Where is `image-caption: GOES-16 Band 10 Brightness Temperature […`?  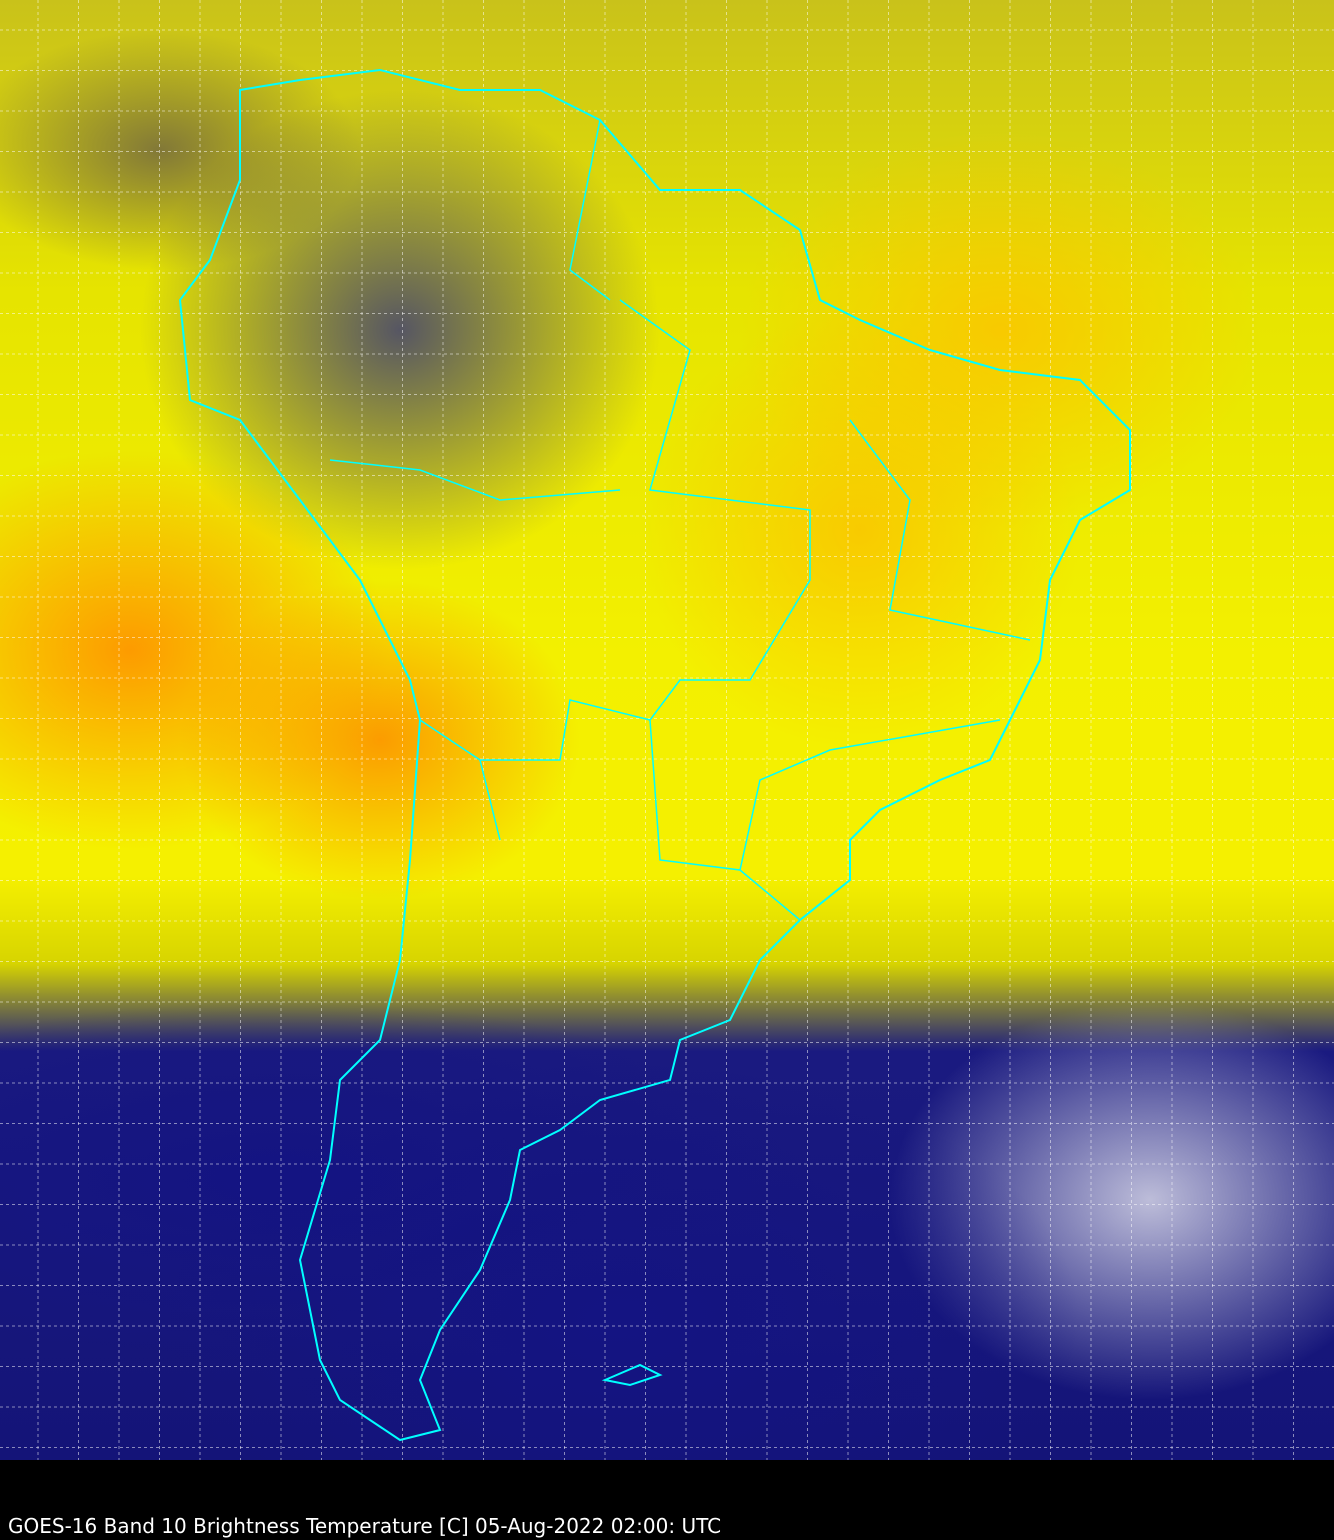
image-caption: GOES-16 Band 10 Brightness Temperature [… is located at coordinates (365, 1526).